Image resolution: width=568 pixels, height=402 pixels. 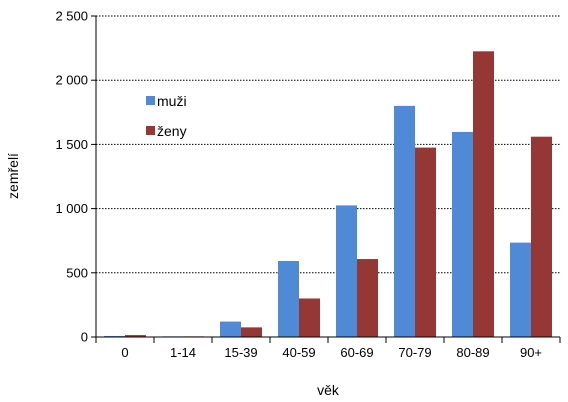 I want to click on legend: muži ženy, so click(x=166, y=116).